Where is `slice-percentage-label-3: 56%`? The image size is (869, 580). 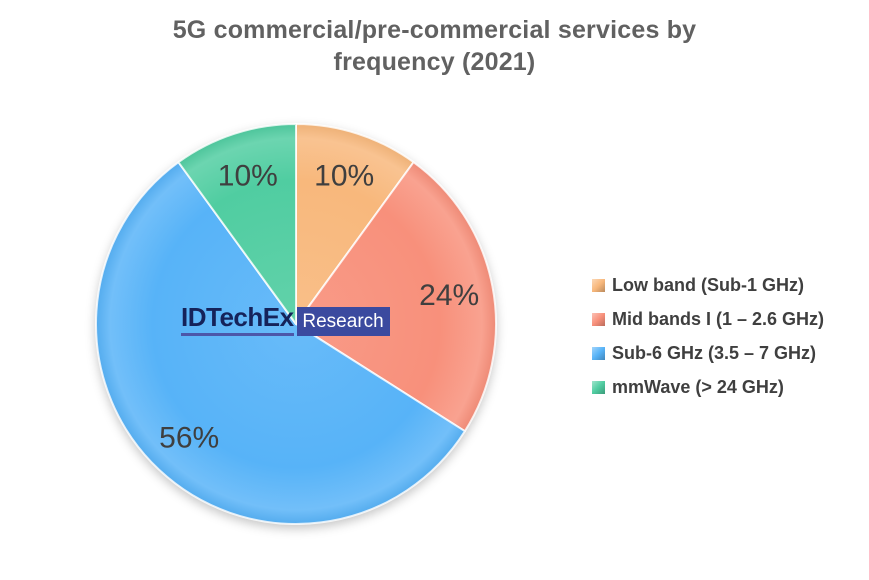
slice-percentage-label-3: 56% is located at coordinates (189, 438).